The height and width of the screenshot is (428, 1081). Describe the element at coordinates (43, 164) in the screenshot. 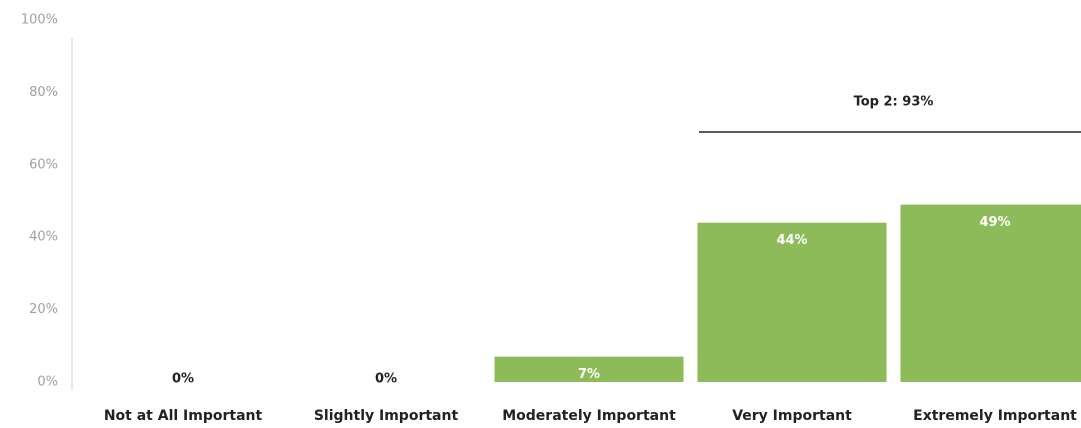

I see `y-tick-label: 60%` at that location.